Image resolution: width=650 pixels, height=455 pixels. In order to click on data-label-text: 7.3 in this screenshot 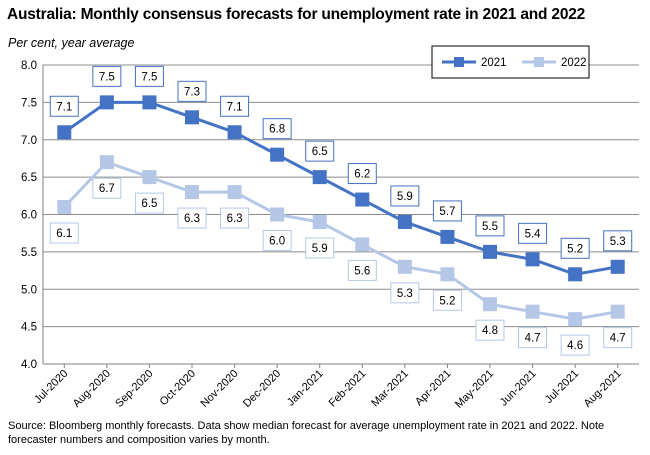, I will do `click(192, 92)`.